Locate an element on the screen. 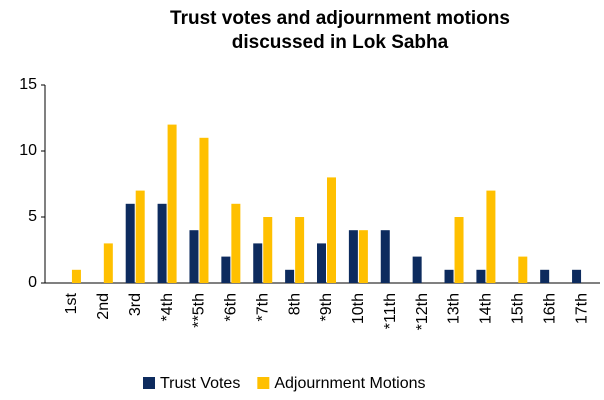 The image size is (604, 400). chart-title: Trust votes and adjournment motions is located at coordinates (340, 18).